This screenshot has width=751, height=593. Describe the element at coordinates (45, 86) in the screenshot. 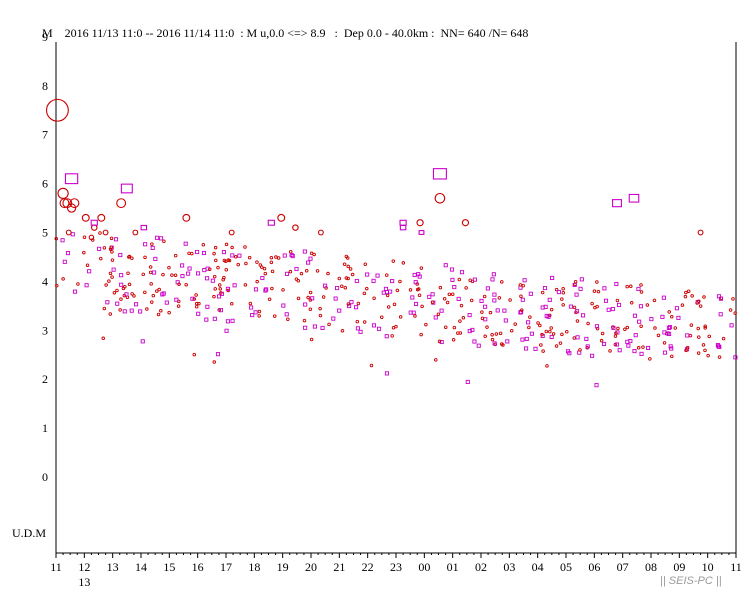

I see `y-tick-label: 8` at that location.